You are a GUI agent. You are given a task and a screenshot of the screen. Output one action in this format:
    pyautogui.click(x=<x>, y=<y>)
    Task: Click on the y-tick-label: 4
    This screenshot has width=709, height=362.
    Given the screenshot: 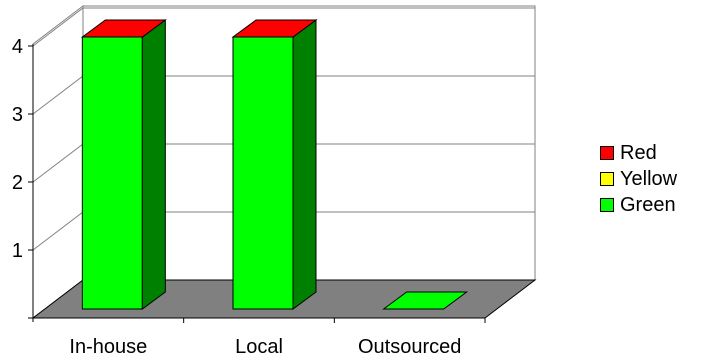 What is the action you would take?
    pyautogui.click(x=17, y=47)
    